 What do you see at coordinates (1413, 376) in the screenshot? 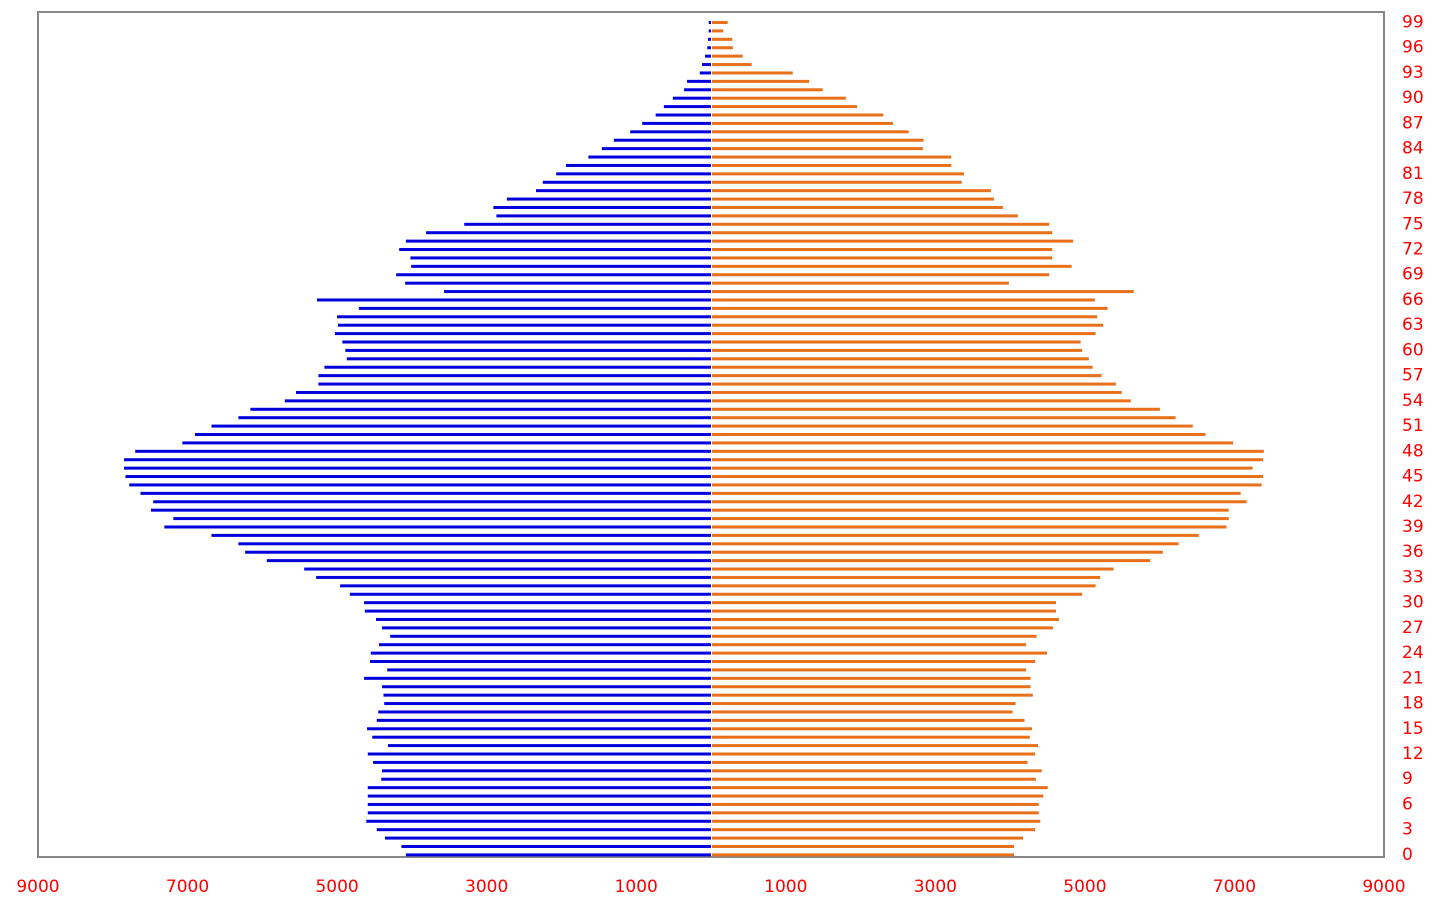
I see `y-tick-label: 57` at bounding box center [1413, 376].